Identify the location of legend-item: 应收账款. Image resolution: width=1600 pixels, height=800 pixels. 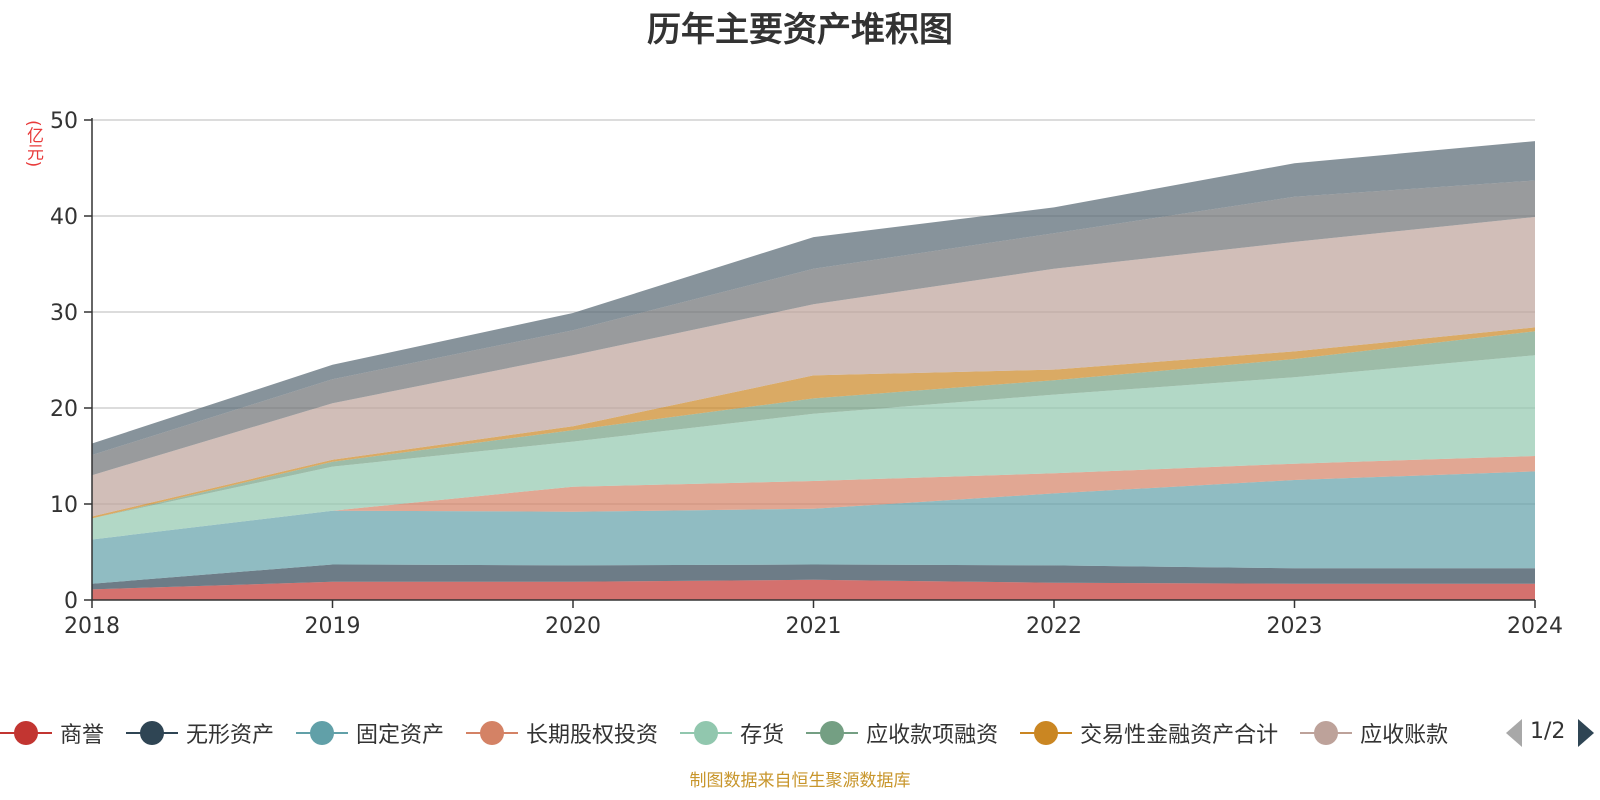
(1374, 733).